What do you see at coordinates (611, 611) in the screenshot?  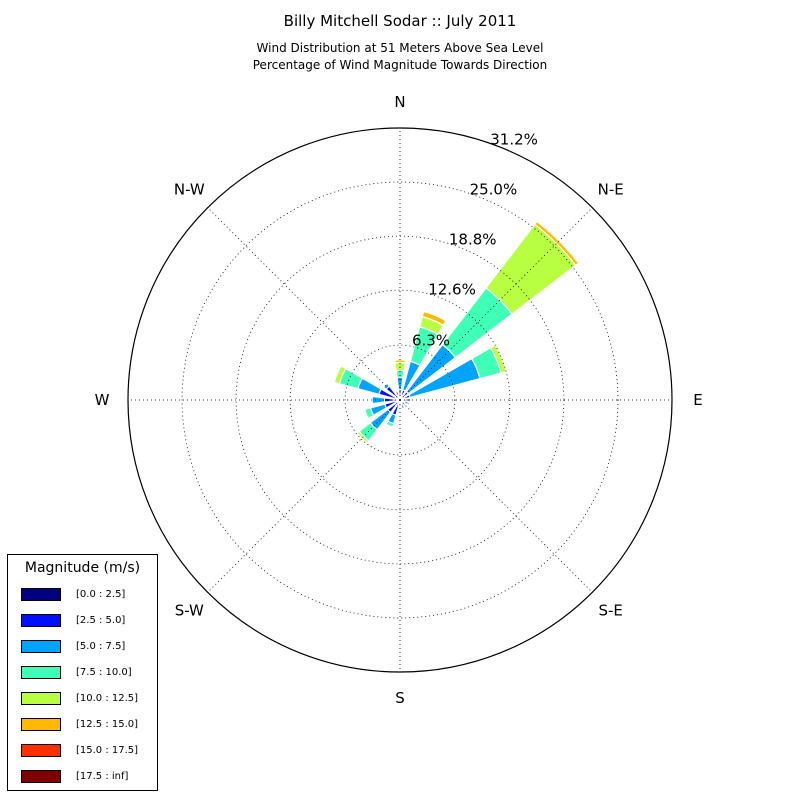 I see `direction-label-se: S-E` at bounding box center [611, 611].